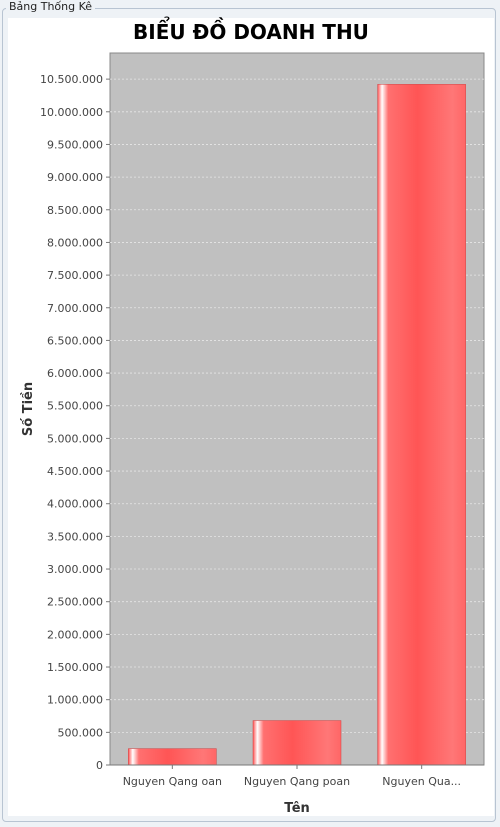 The image size is (500, 827). I want to click on y-tick-label: 4.500.000, so click(75, 471).